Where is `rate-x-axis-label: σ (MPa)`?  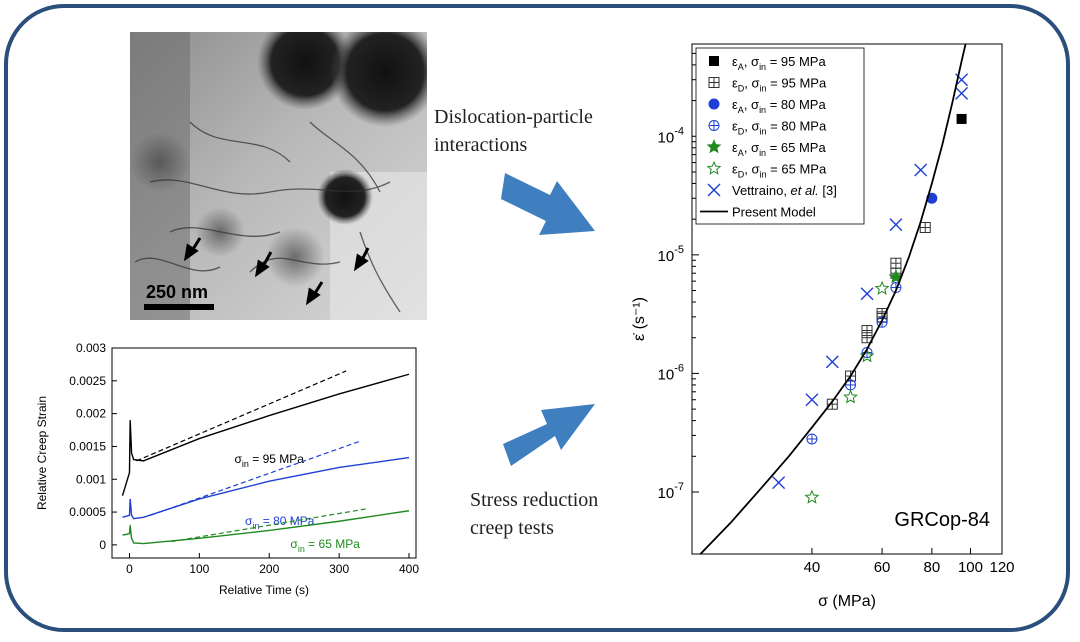
rate-x-axis-label: σ (MPa) is located at coordinates (847, 601).